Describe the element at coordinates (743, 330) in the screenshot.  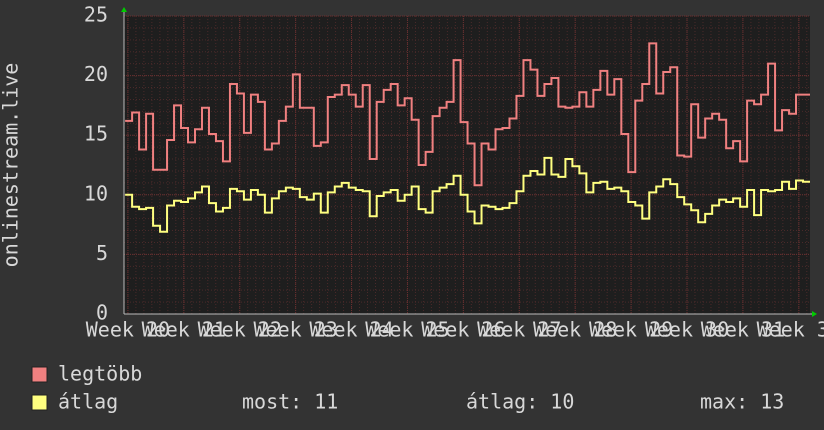
I see `x-tick-label: Week 31` at that location.